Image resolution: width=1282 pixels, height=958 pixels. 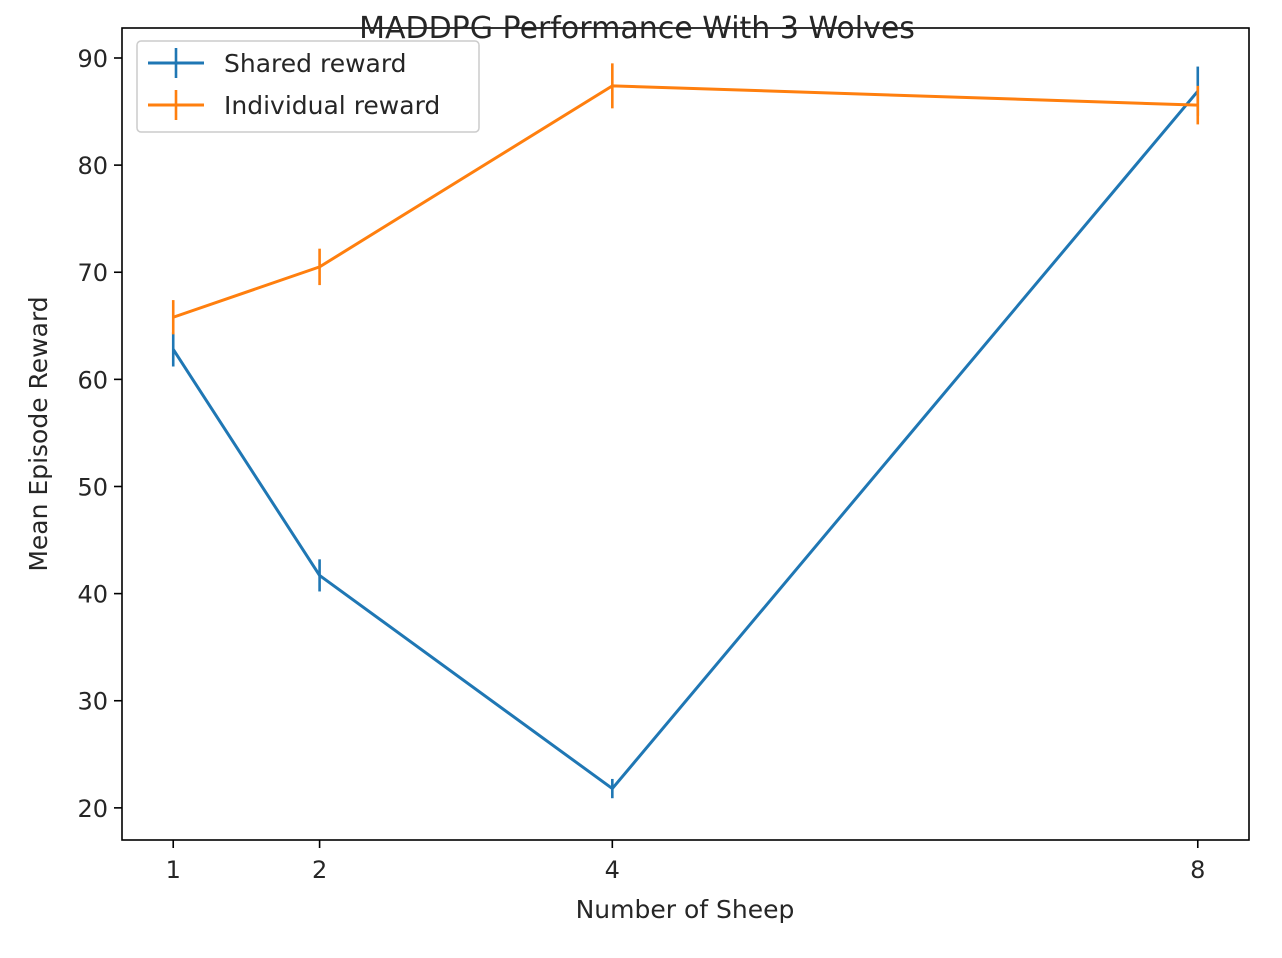 I want to click on y-tick-label: 70, so click(x=92, y=273).